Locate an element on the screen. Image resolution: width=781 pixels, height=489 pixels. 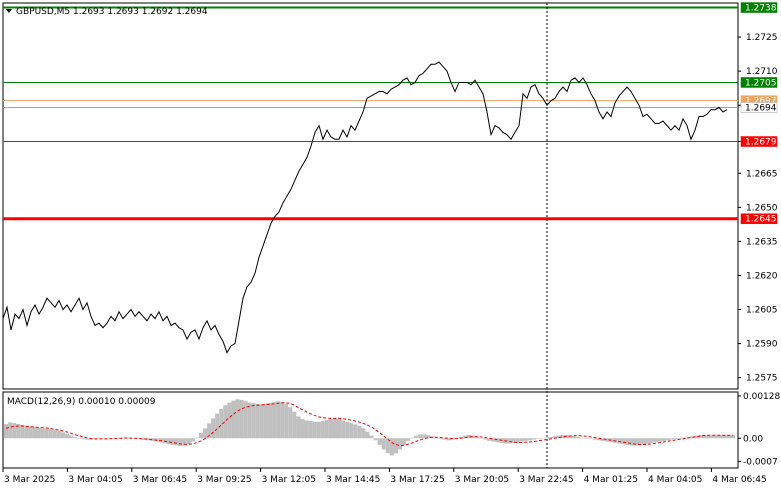
level-label-text: 1.2679 is located at coordinates (761, 143).